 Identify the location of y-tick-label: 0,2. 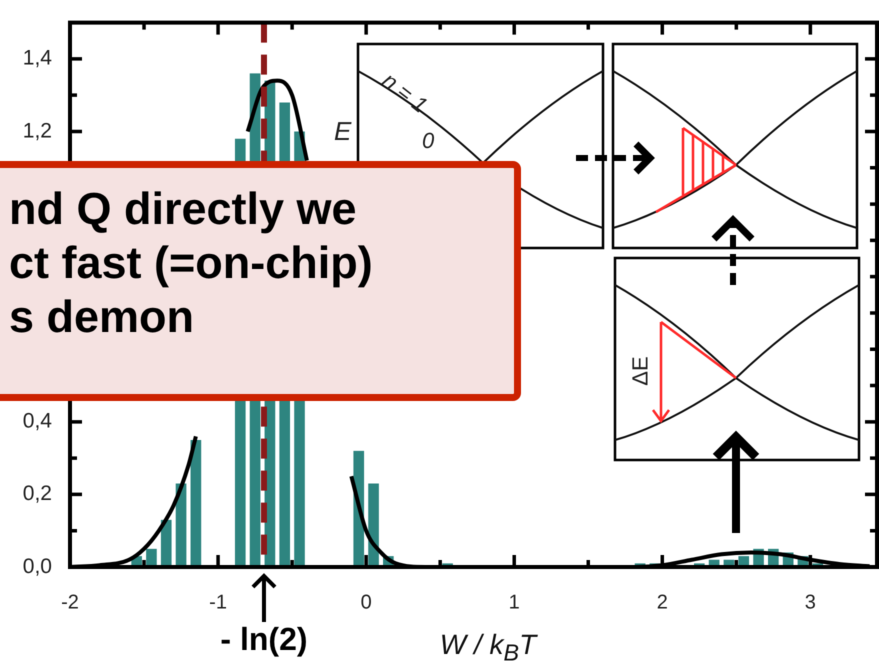
(37, 494).